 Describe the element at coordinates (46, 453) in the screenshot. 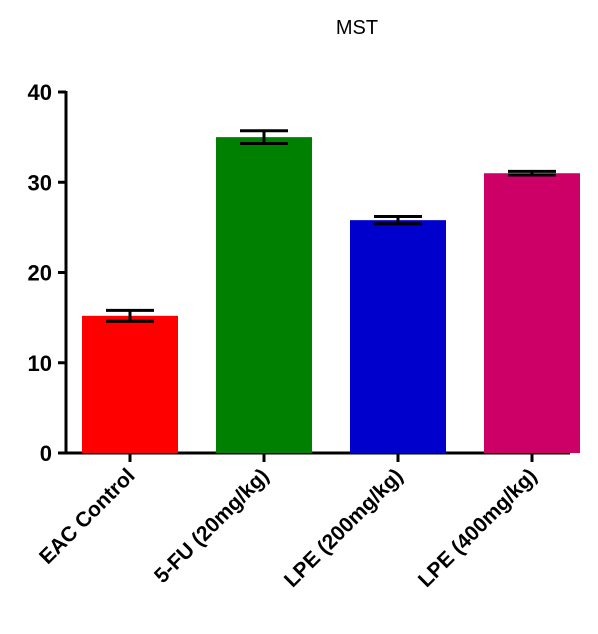

I see `y-tick-label: 0` at that location.